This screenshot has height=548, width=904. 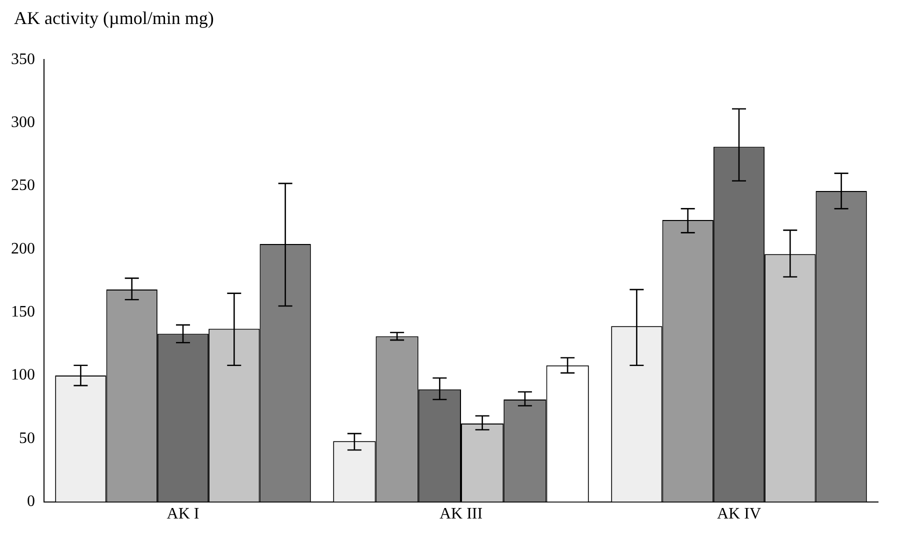 I want to click on y-tick-label: 50, so click(x=27, y=438).